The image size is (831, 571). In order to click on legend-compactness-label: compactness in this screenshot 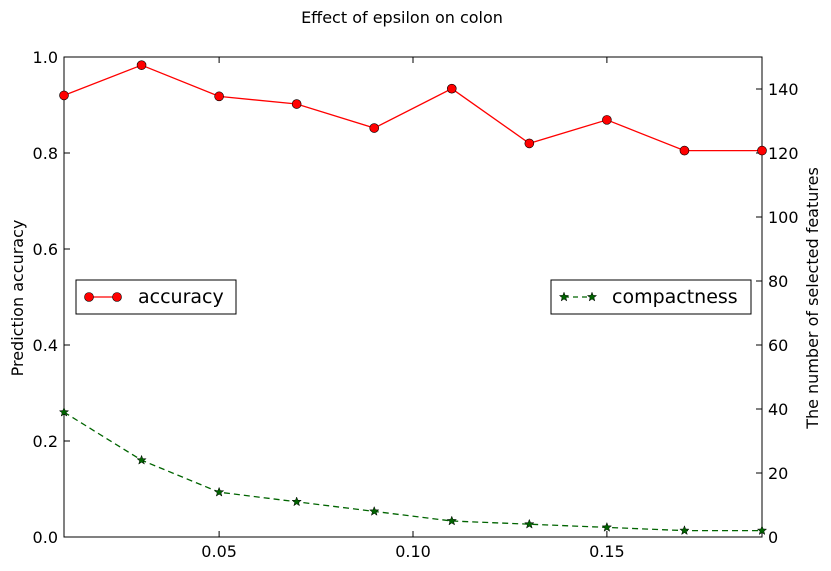, I will do `click(675, 297)`.